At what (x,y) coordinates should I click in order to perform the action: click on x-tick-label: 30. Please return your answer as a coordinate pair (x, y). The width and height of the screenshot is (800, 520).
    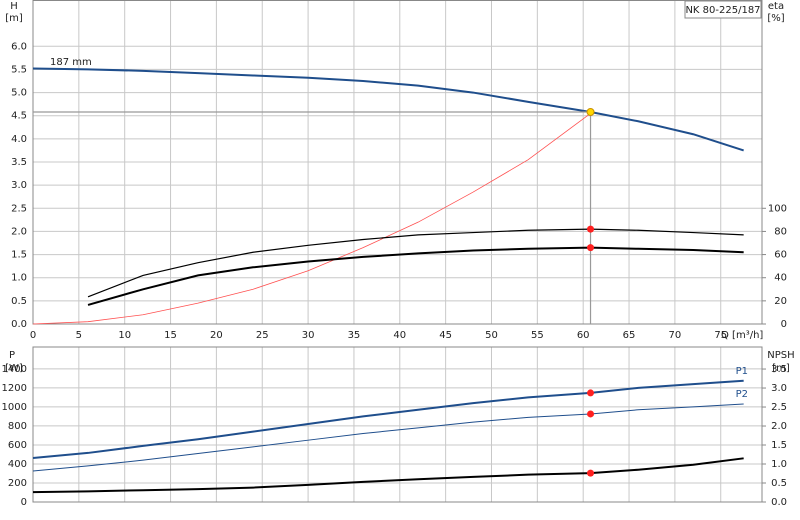
    Looking at the image, I should click on (308, 335).